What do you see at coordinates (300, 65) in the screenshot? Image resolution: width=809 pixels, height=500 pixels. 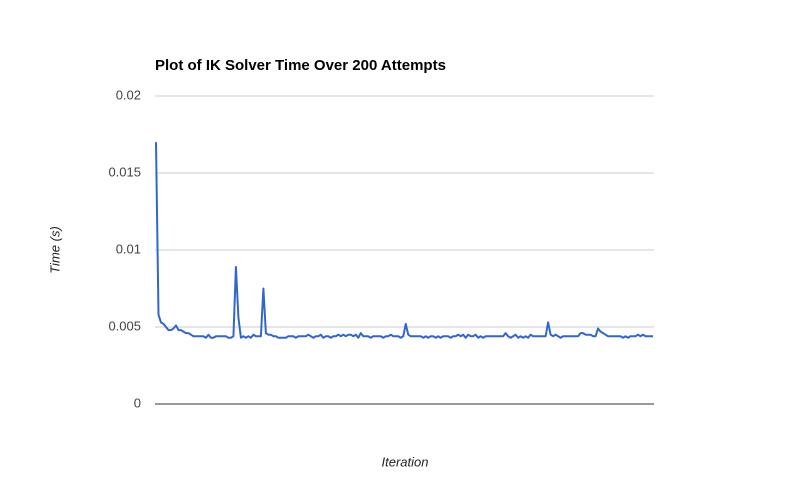 I see `chart-title: Plot of IK Solver Time Over 200 Attempts` at bounding box center [300, 65].